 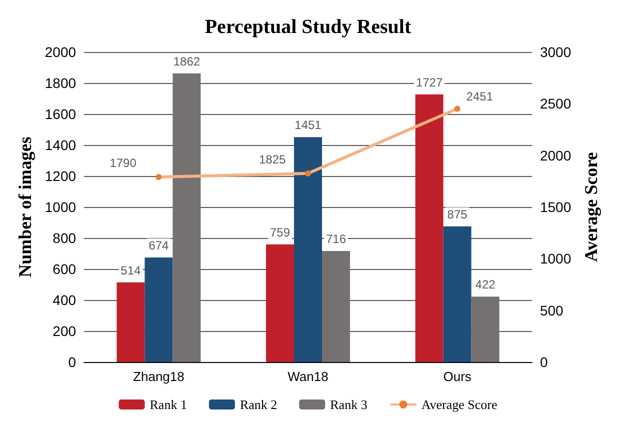 I want to click on y-tick-label: 1400, so click(x=60, y=145).